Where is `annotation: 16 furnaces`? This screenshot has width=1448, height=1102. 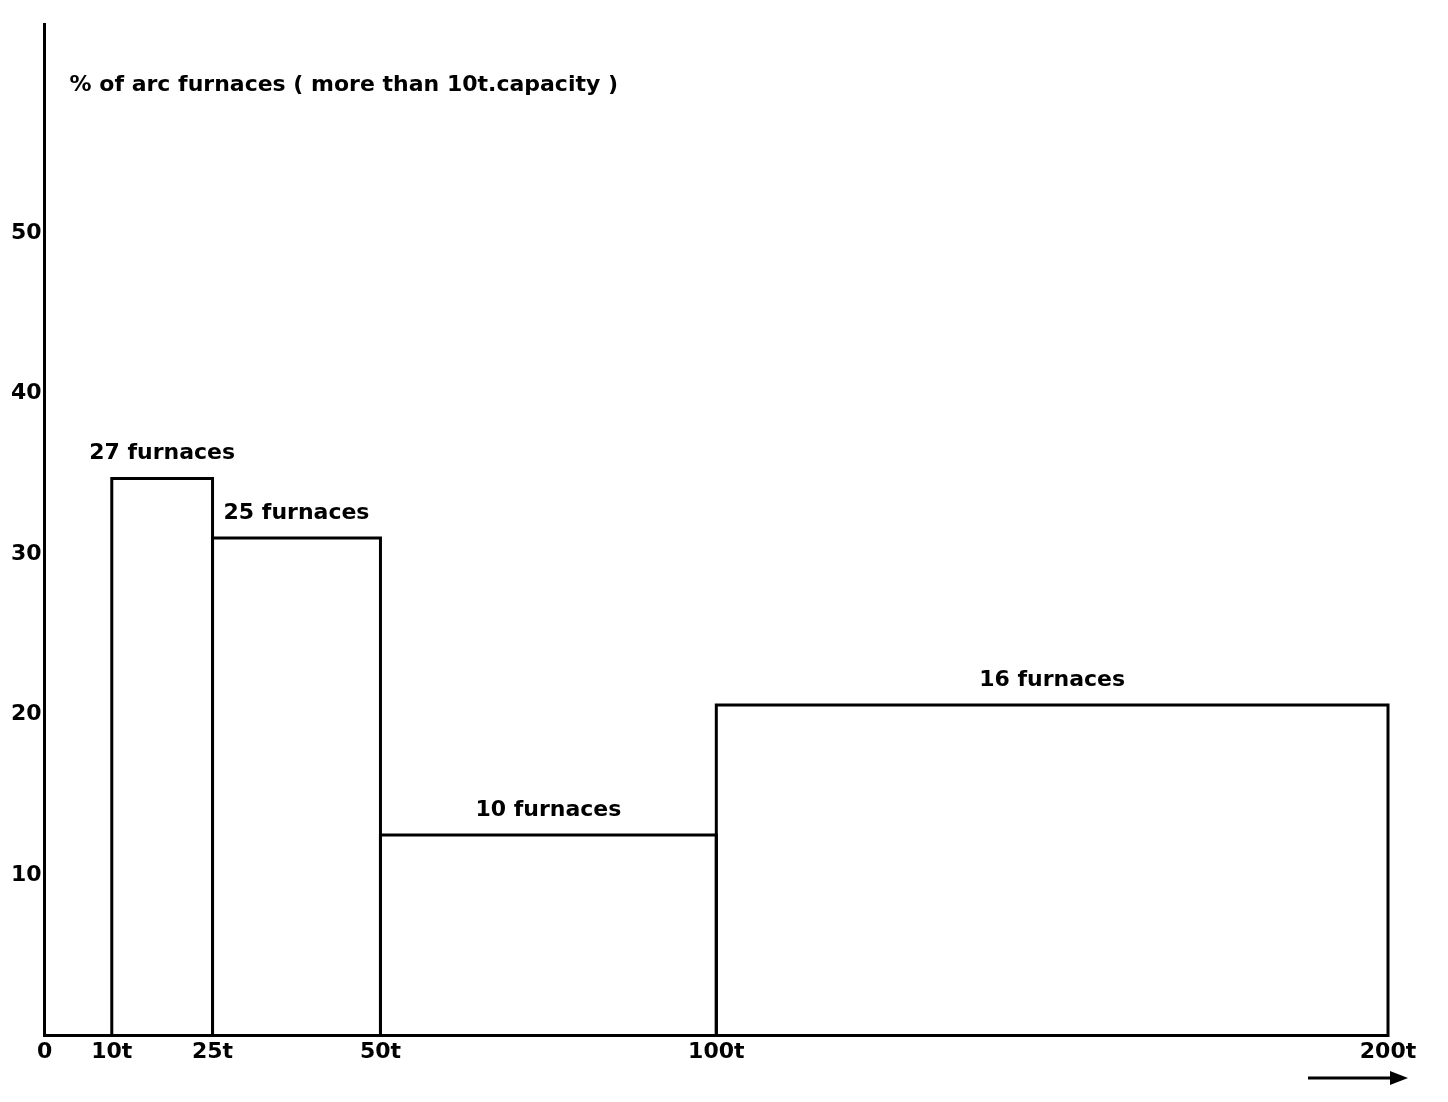
annotation: 16 furnaces is located at coordinates (1052, 678).